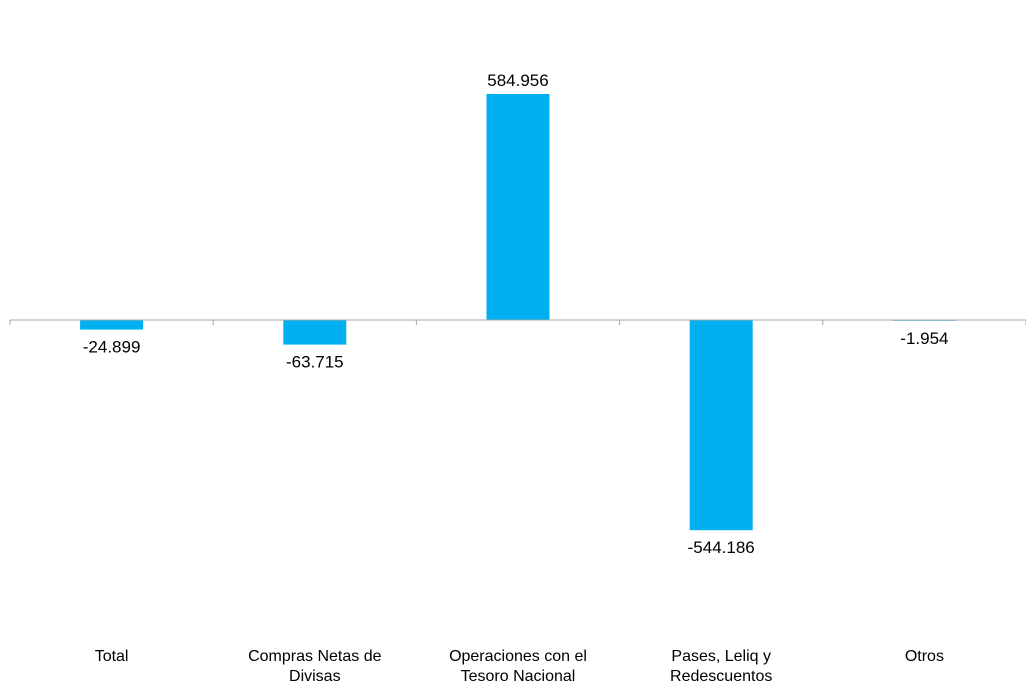  I want to click on category-label-line: Otros, so click(924, 656).